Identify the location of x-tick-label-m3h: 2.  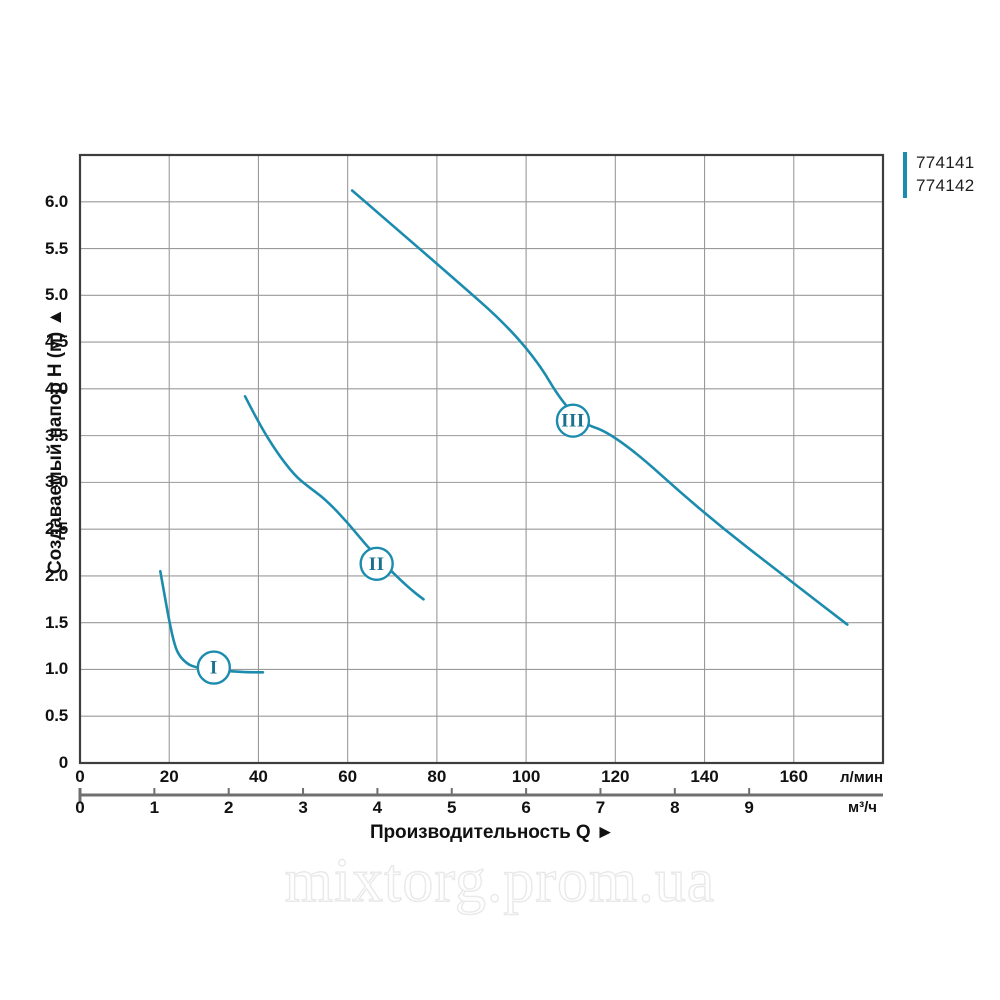
(228, 807).